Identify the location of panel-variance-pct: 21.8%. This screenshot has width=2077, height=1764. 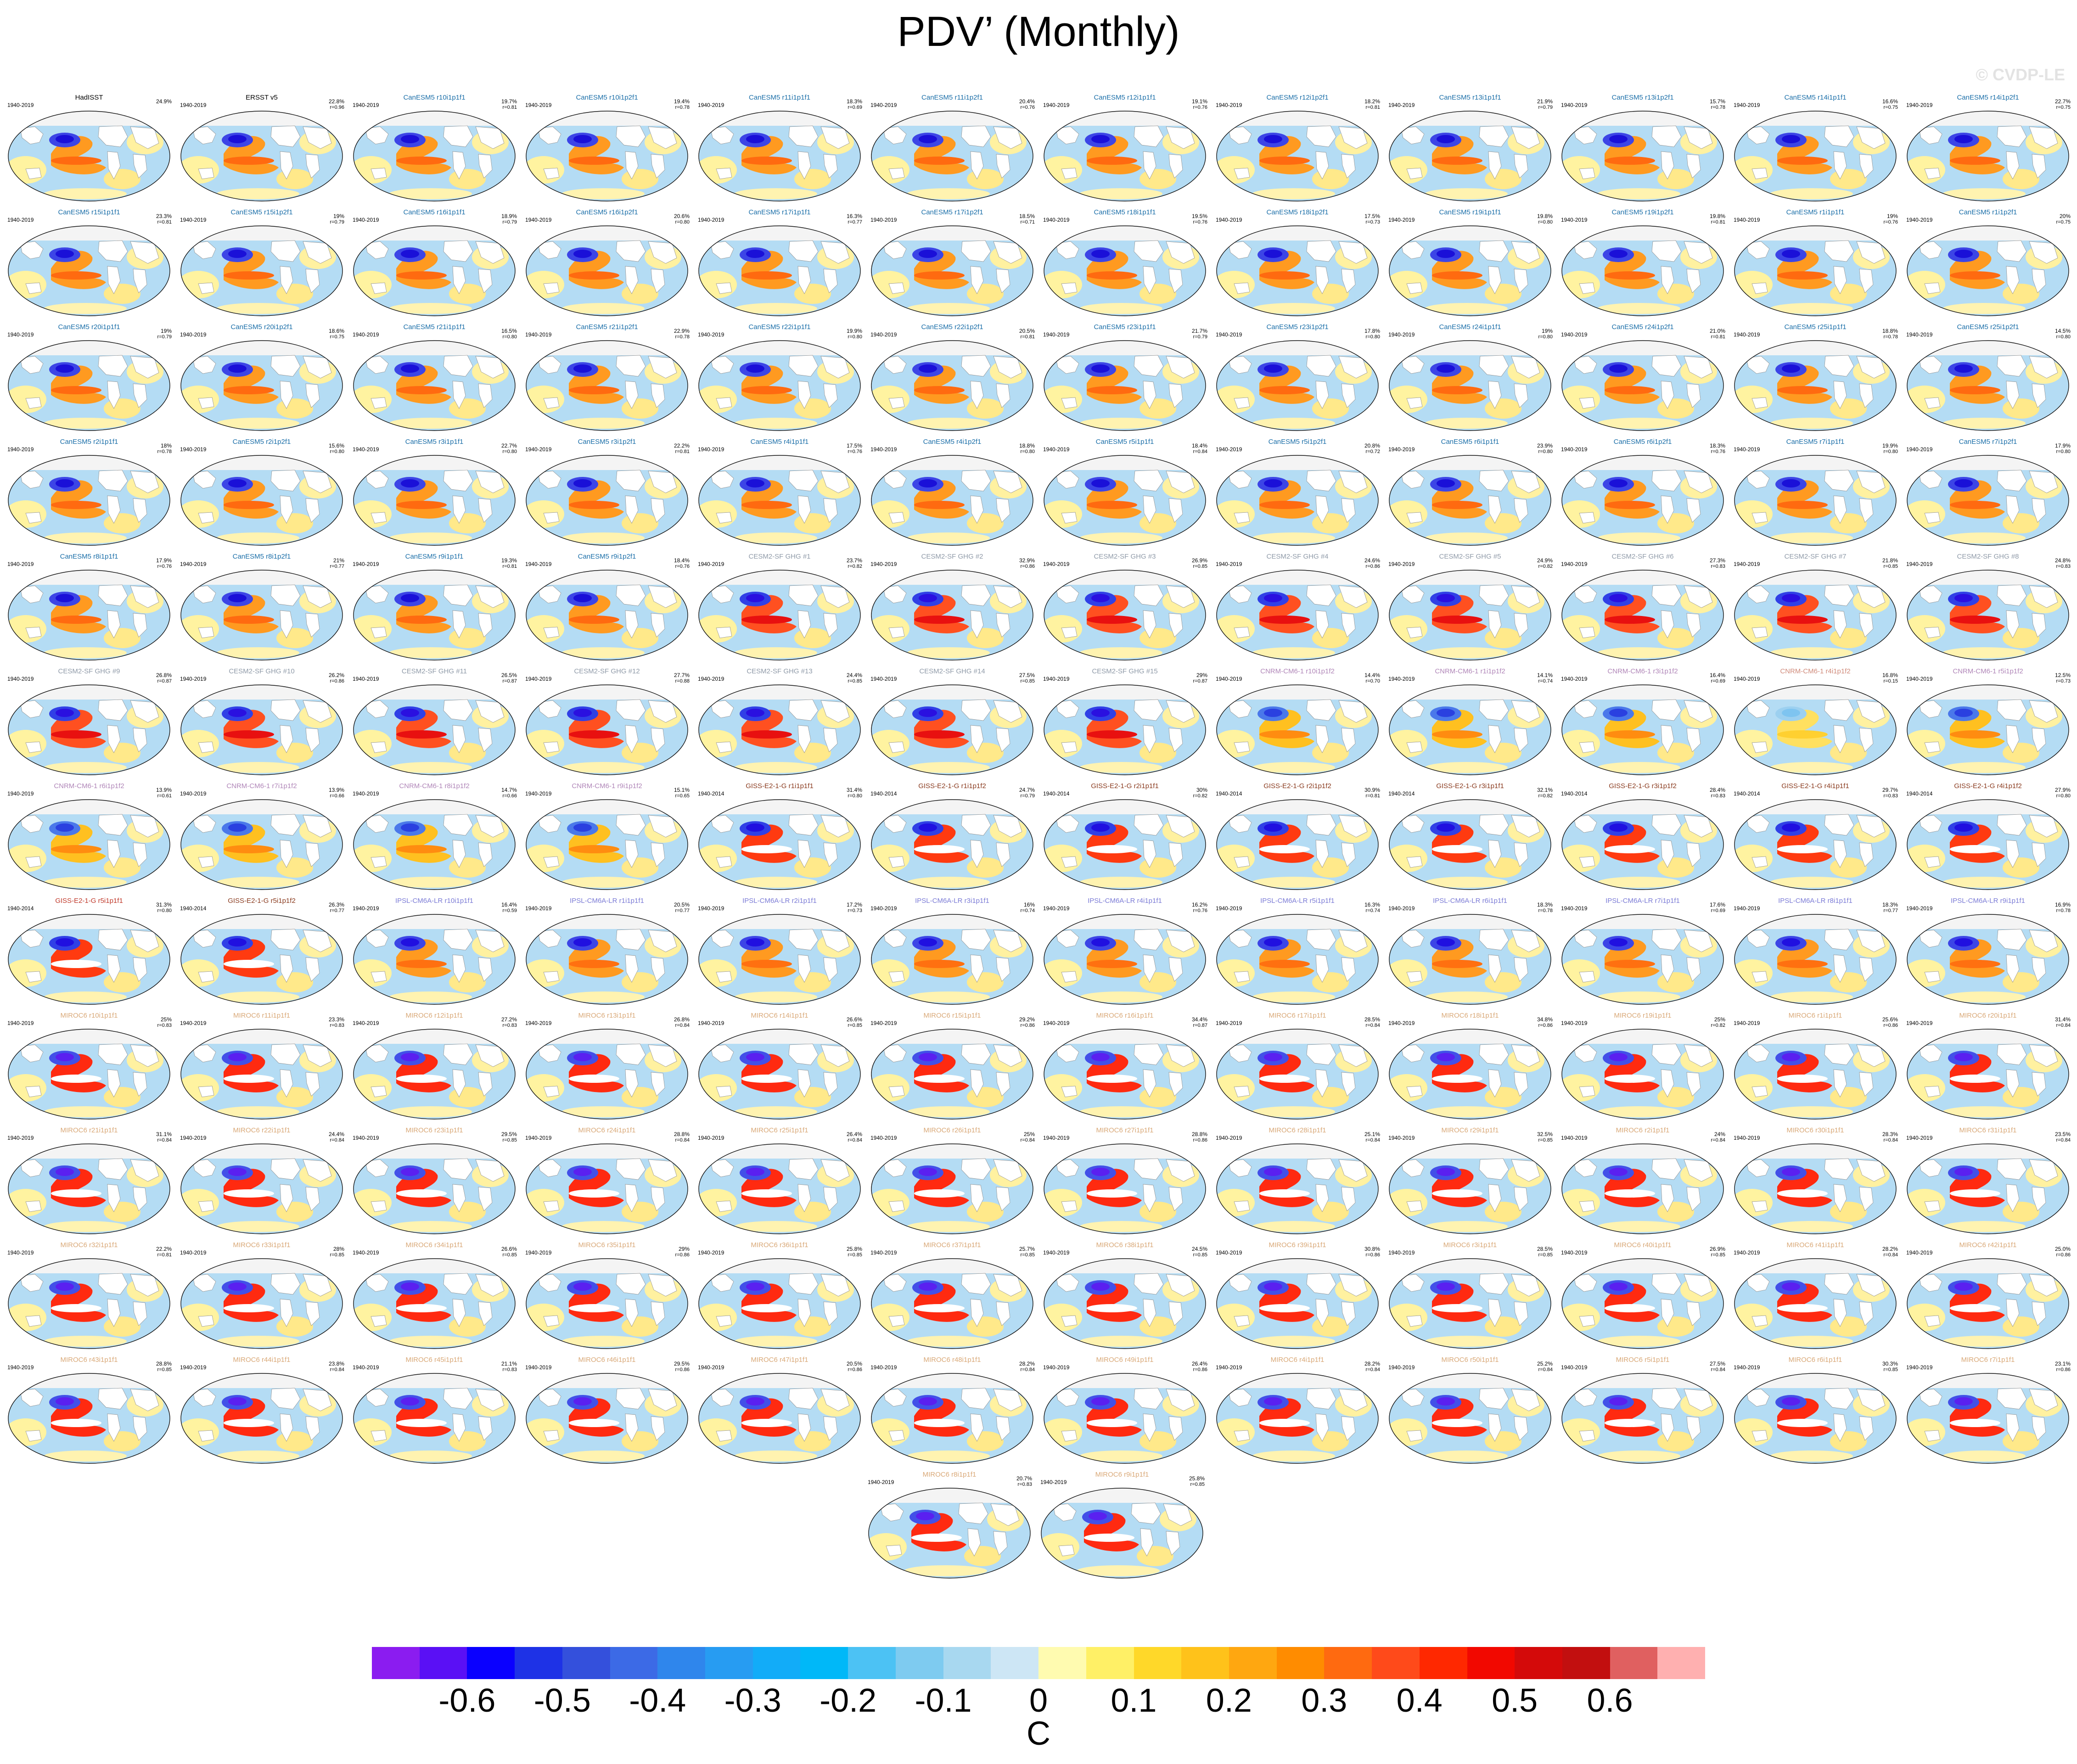
(1890, 560).